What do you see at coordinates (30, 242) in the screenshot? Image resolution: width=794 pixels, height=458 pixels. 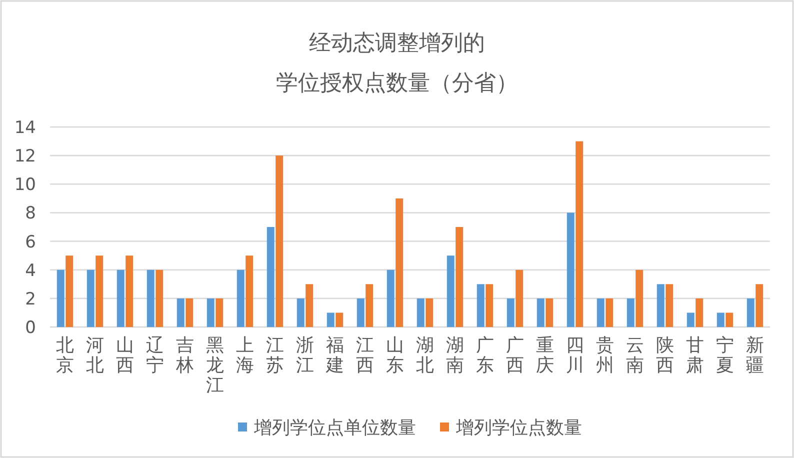 I see `y-tick-label: 6` at bounding box center [30, 242].